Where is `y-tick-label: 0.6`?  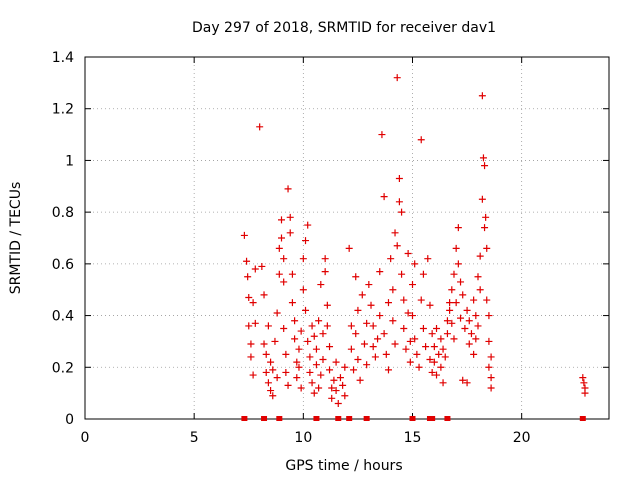 y-tick-label: 0.6 is located at coordinates (63, 265).